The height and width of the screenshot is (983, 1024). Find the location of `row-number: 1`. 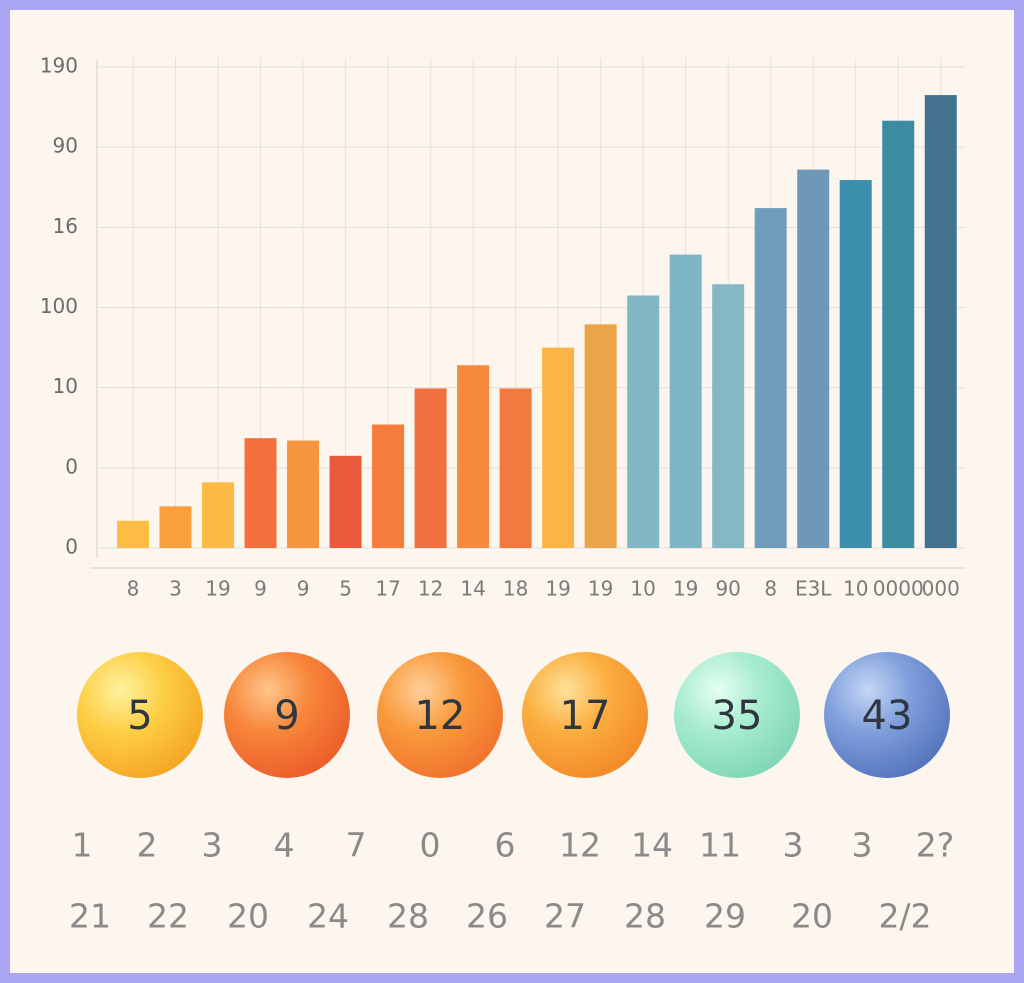

row-number: 1 is located at coordinates (82, 845).